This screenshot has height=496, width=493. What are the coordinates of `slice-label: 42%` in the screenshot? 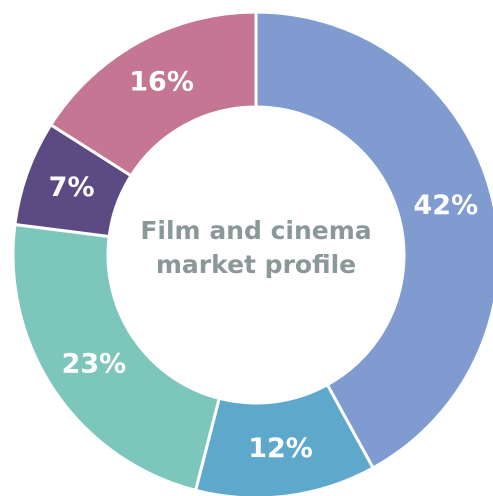 It's located at (446, 205).